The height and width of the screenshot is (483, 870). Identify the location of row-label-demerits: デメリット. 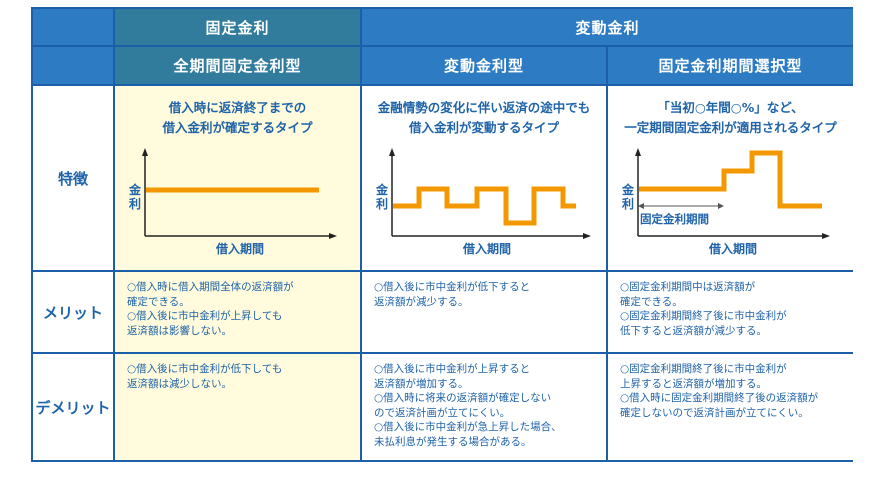
(74, 407).